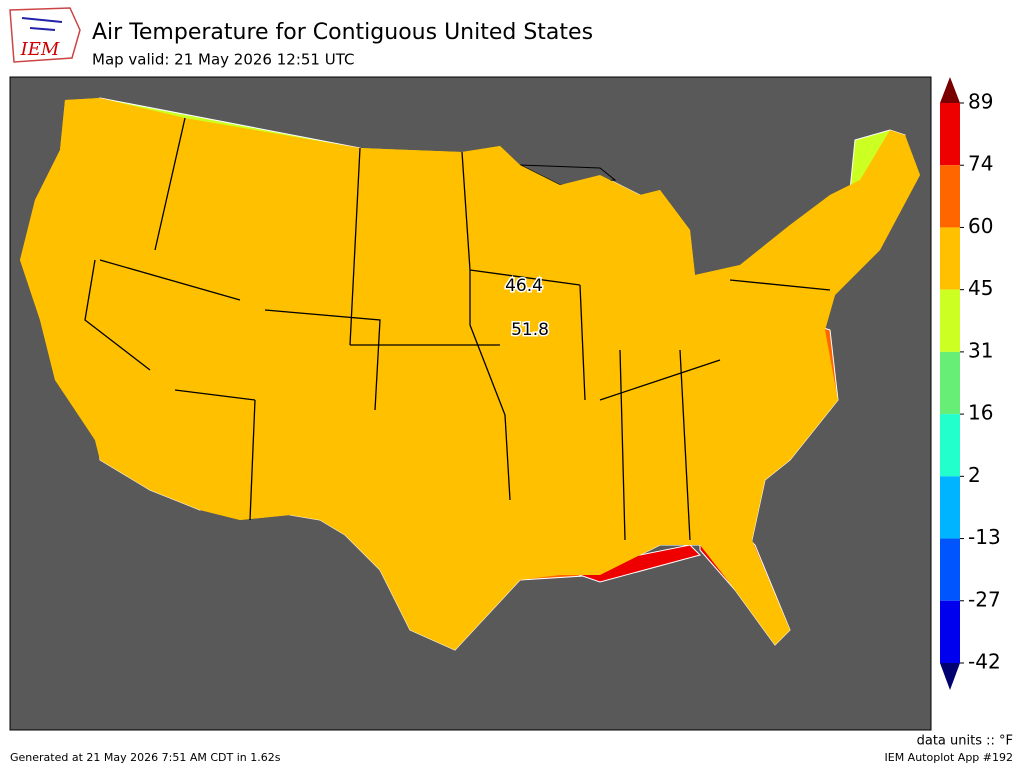 The height and width of the screenshot is (768, 1024). I want to click on logo-text: IEM, so click(40, 49).